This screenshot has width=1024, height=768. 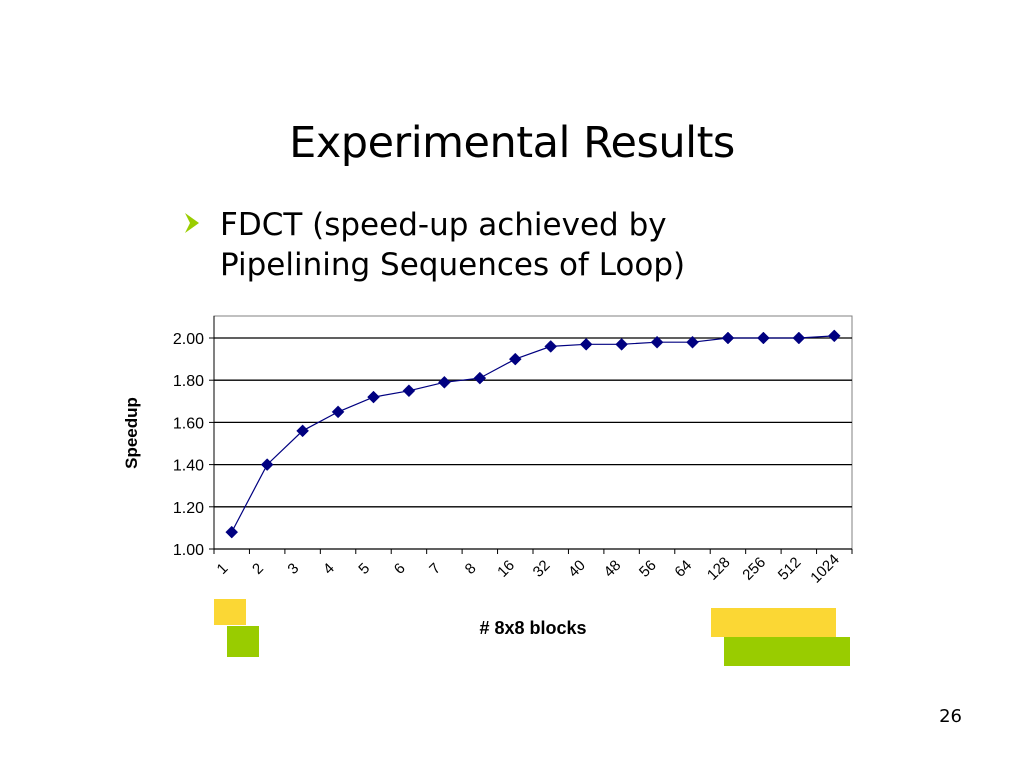 What do you see at coordinates (223, 569) in the screenshot?
I see `x-tick-label: 1` at bounding box center [223, 569].